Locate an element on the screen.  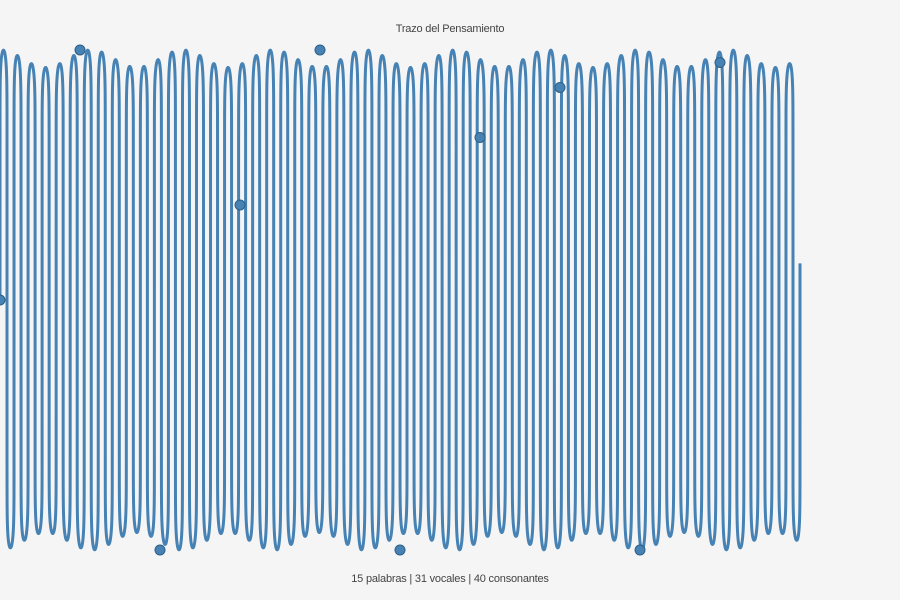
chart-title: Trazo del Pensamiento is located at coordinates (450, 29).